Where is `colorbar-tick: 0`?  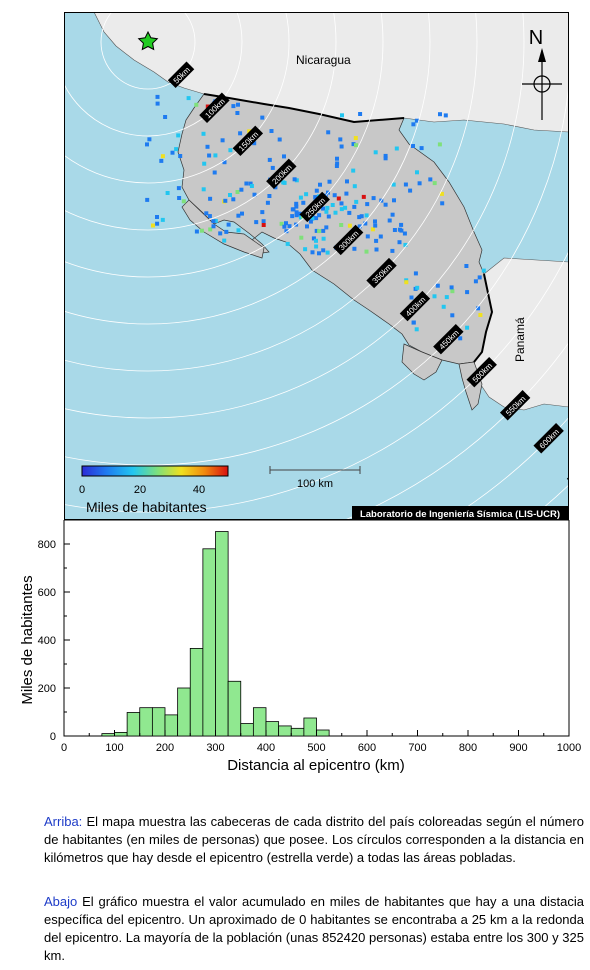 colorbar-tick: 0 is located at coordinates (82, 490).